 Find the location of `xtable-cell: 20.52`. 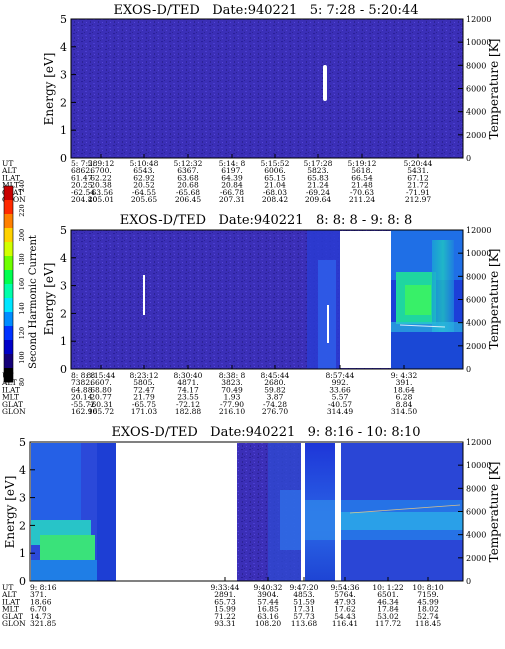

xtable-cell: 20.52 is located at coordinates (144, 185).